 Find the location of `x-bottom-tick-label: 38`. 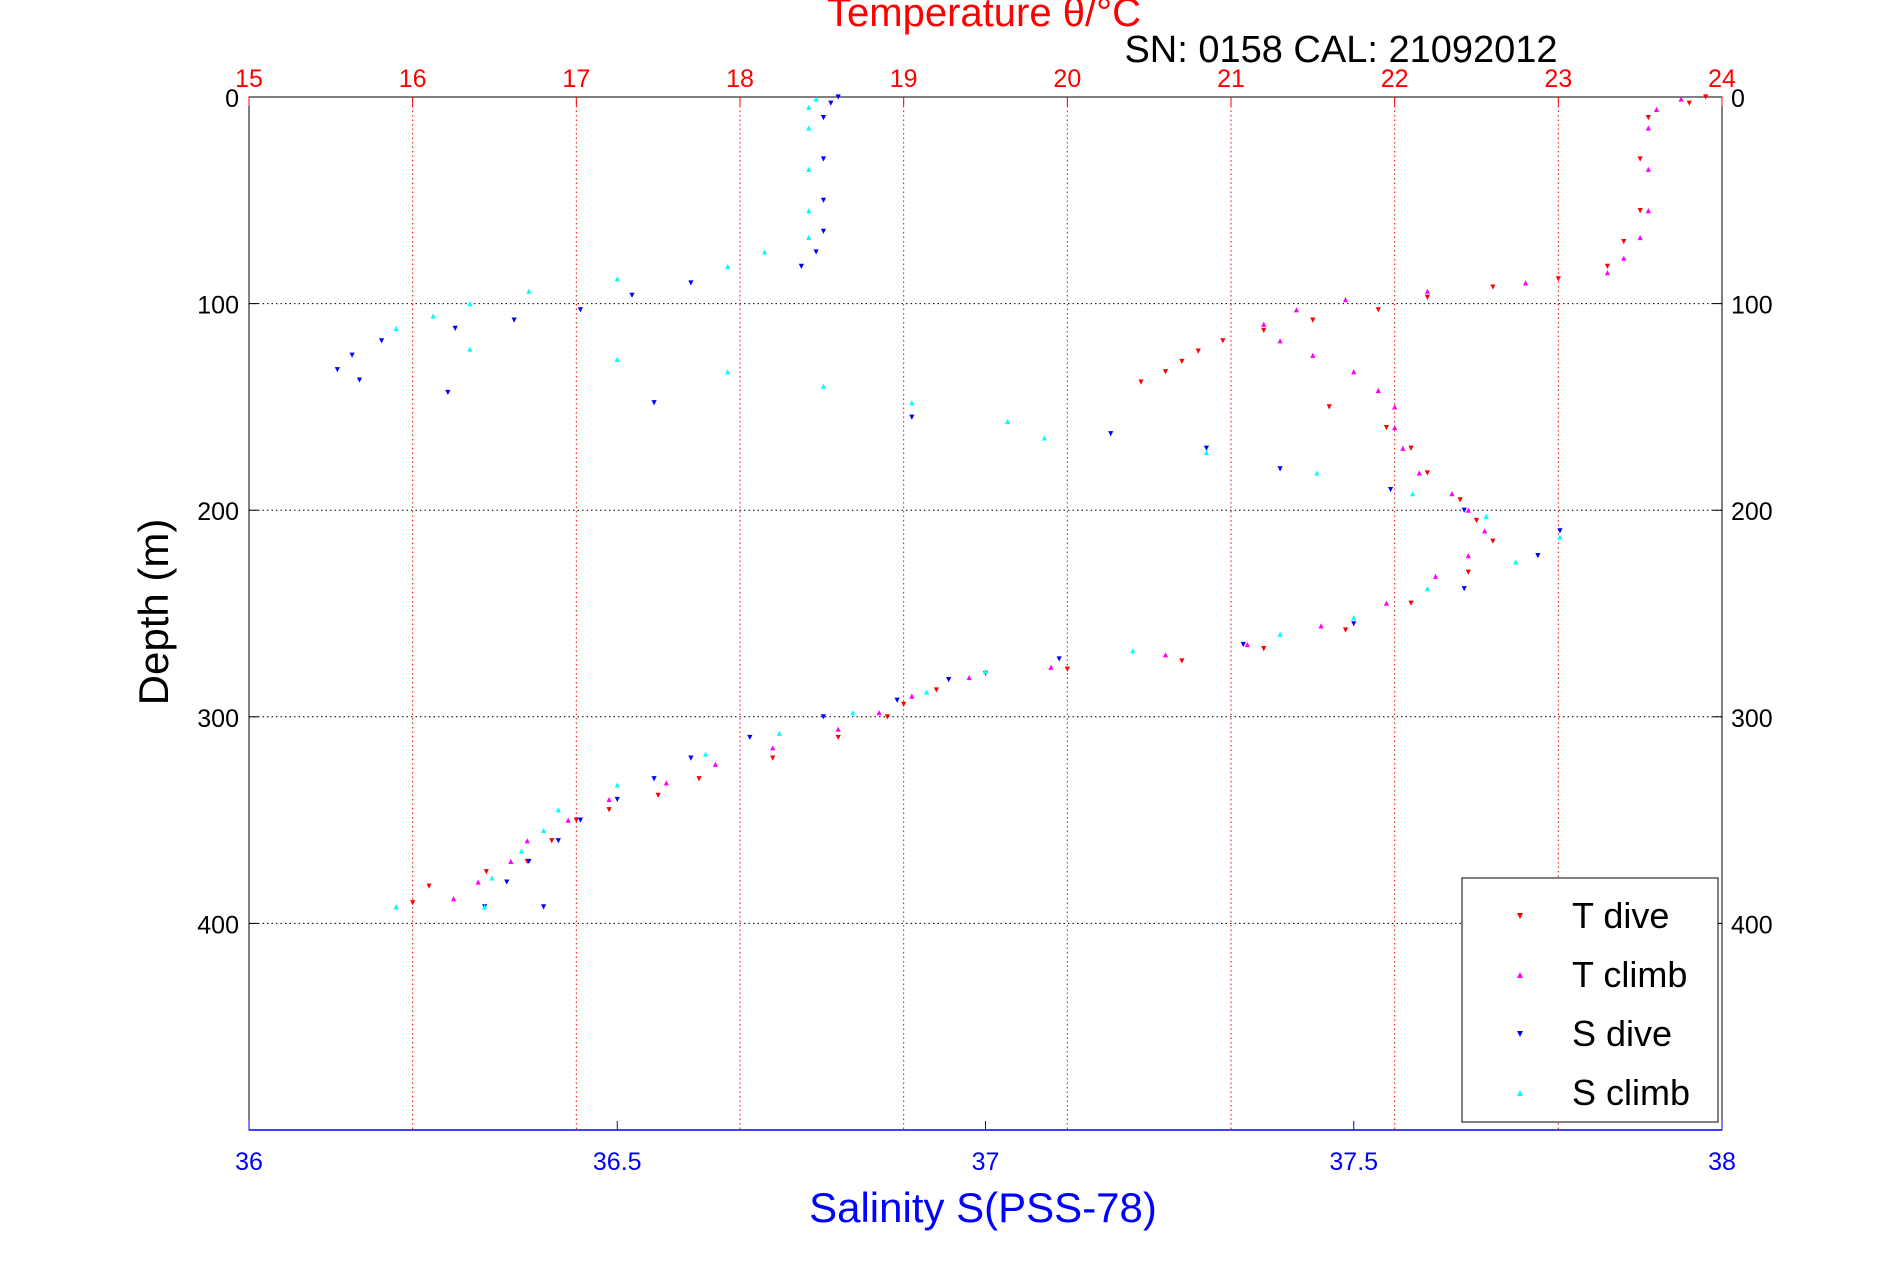

x-bottom-tick-label: 38 is located at coordinates (1722, 1162).